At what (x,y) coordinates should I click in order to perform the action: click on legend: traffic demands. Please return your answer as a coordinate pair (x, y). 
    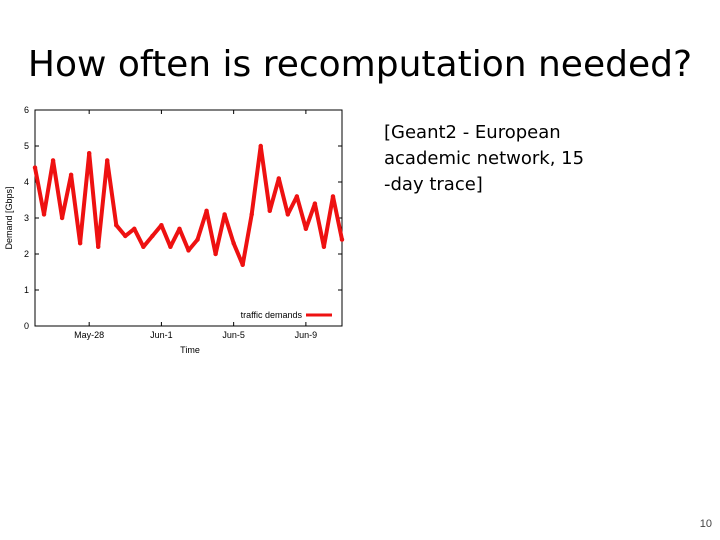
    Looking at the image, I should click on (286, 315).